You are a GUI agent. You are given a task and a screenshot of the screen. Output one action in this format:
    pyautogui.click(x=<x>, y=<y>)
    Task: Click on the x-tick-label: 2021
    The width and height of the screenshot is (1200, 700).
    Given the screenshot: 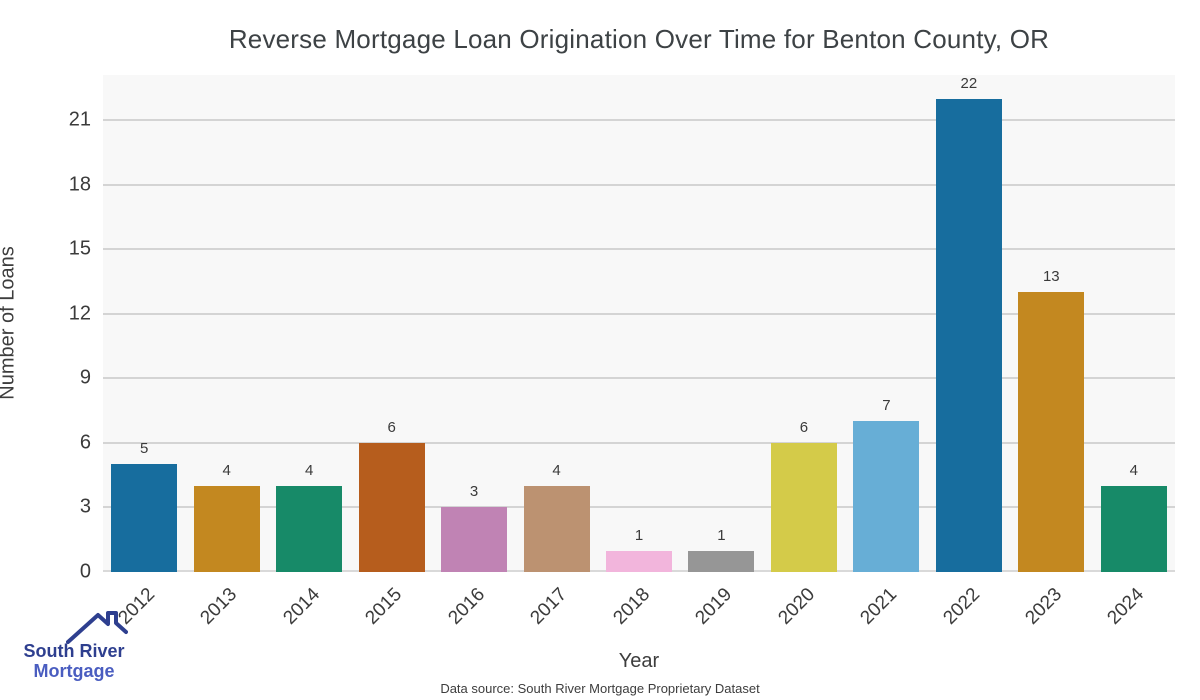 What is the action you would take?
    pyautogui.click(x=879, y=606)
    